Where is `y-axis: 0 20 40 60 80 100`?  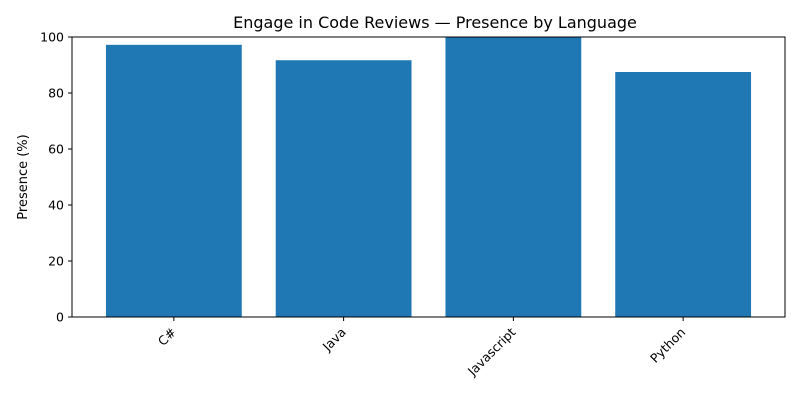
y-axis: 0 20 40 60 80 100 is located at coordinates (56, 177).